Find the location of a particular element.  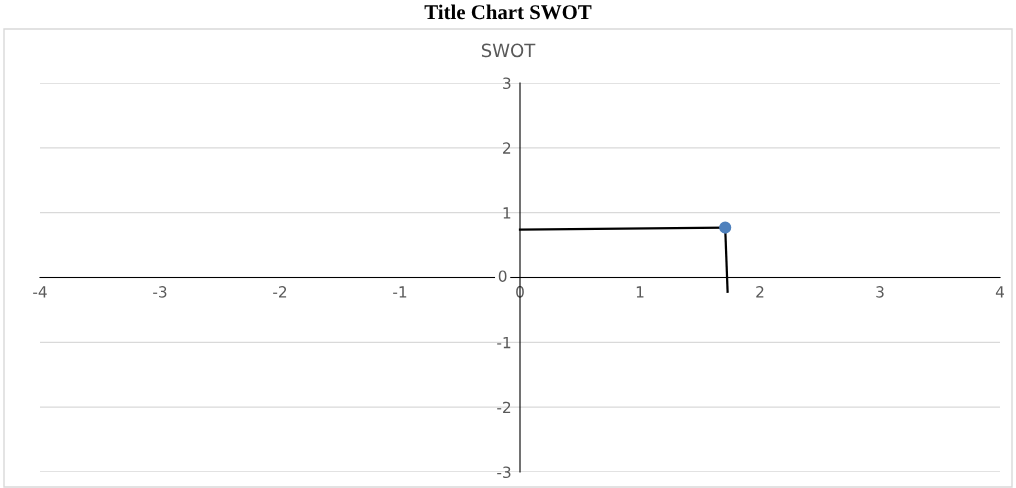

x-tick-label: 3 is located at coordinates (880, 292).